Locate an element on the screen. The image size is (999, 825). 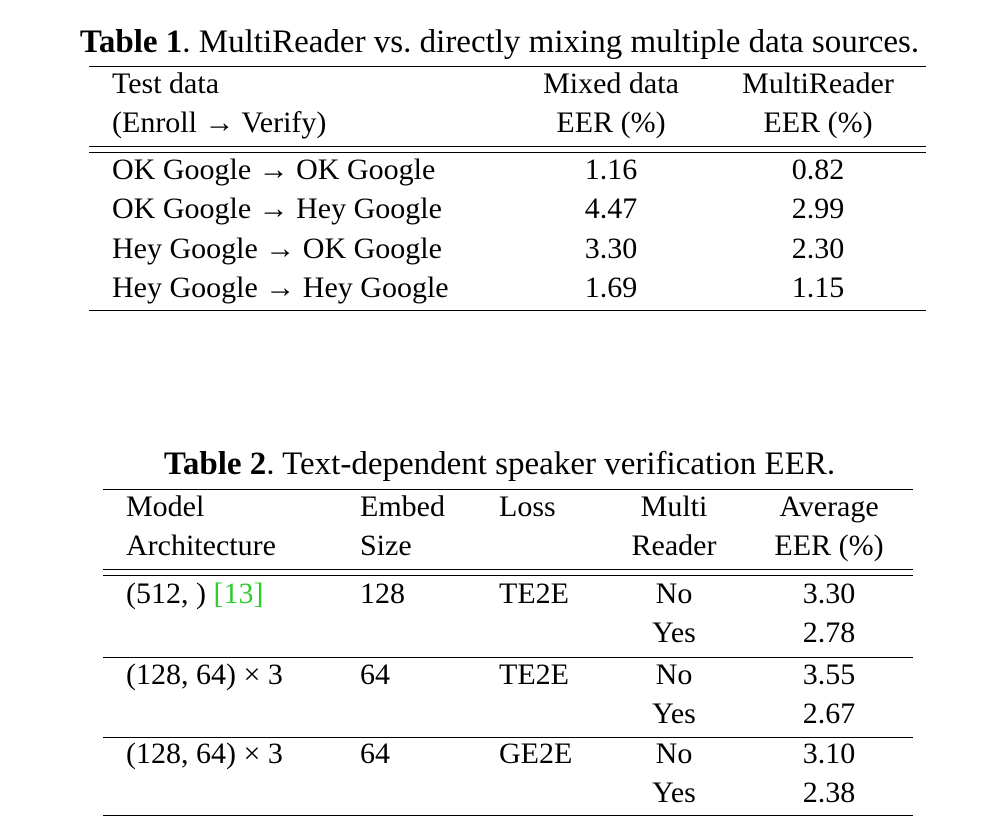
table2-header-multi-line2: Reader is located at coordinates (674, 545).